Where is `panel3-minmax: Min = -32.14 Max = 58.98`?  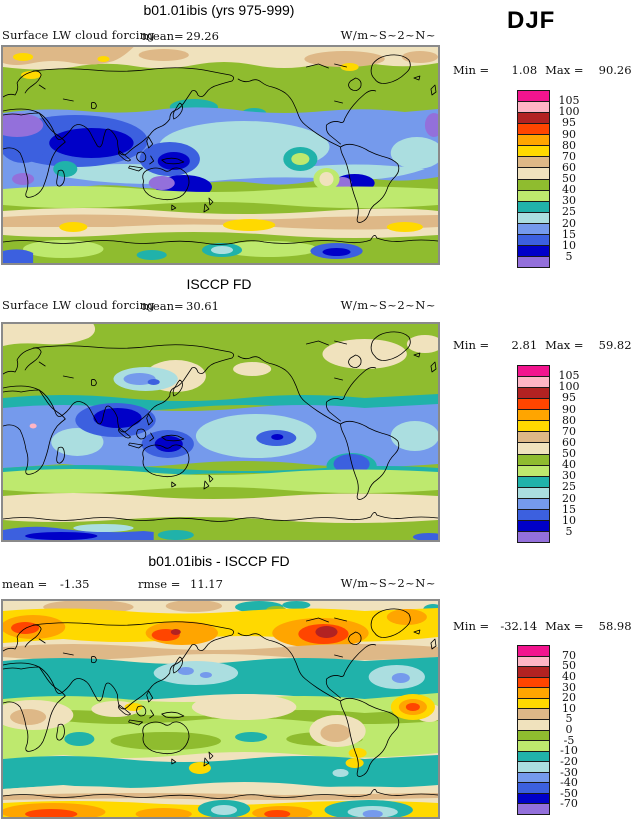
panel3-minmax: Min = -32.14 Max = 58.98 is located at coordinates (543, 626).